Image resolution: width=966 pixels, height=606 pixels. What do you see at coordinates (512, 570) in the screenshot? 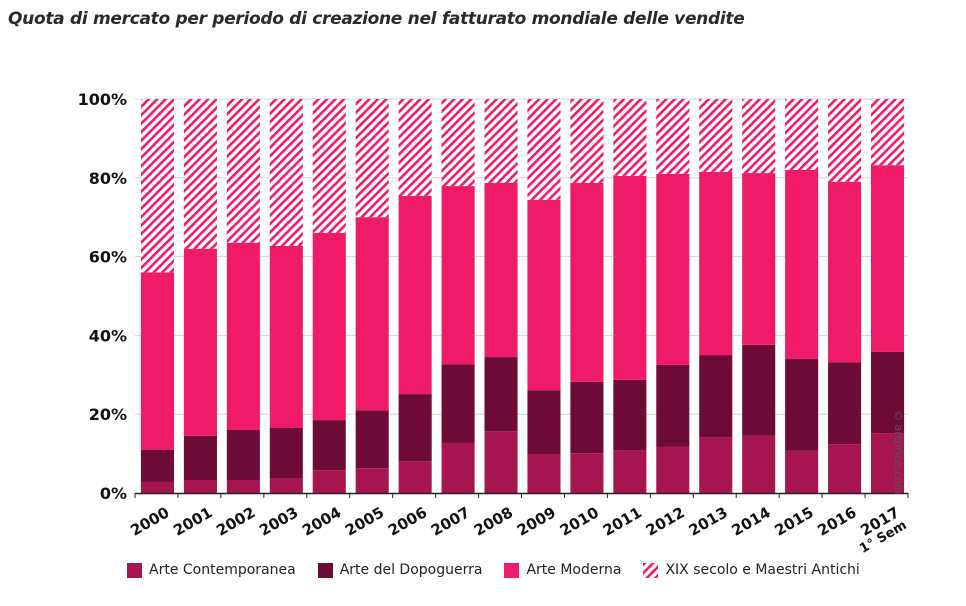
I see `legend-swatch-moderna` at bounding box center [512, 570].